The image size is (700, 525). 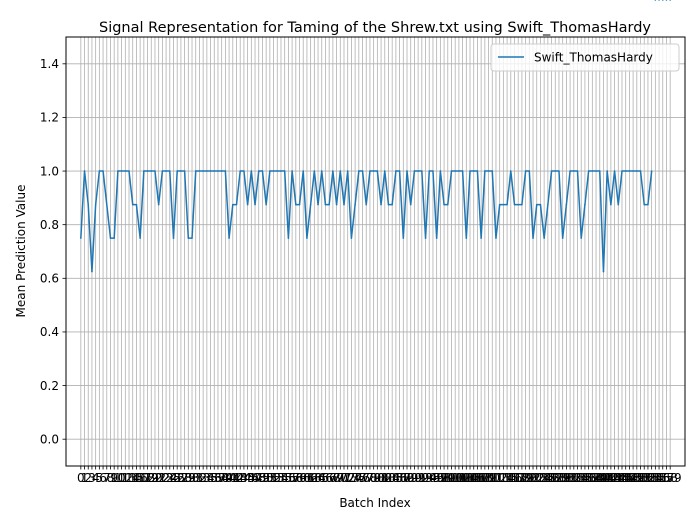 What do you see at coordinates (451, 478) in the screenshot?
I see `x-tick-label: 100` at bounding box center [451, 478].